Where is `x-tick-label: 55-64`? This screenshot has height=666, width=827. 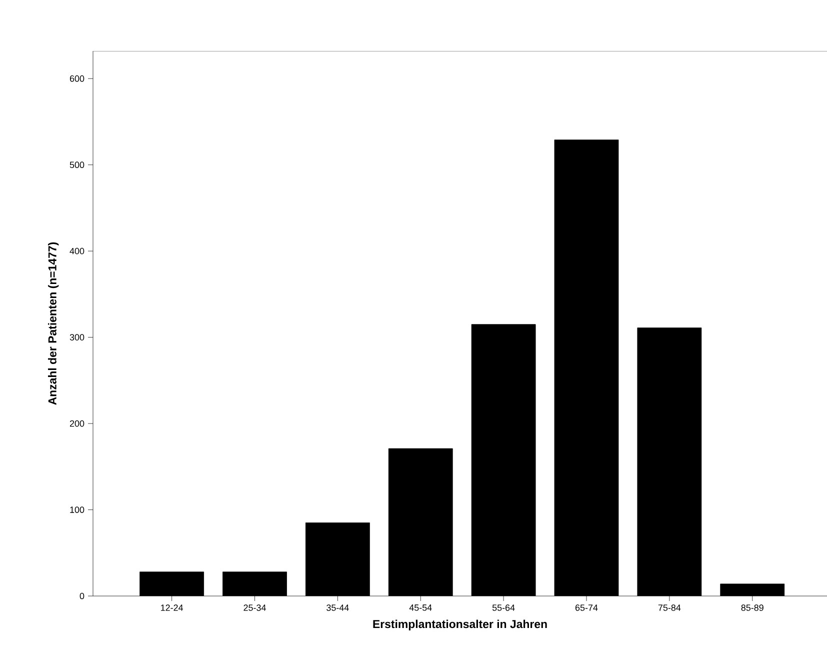
x-tick-label: 55-64 is located at coordinates (503, 607).